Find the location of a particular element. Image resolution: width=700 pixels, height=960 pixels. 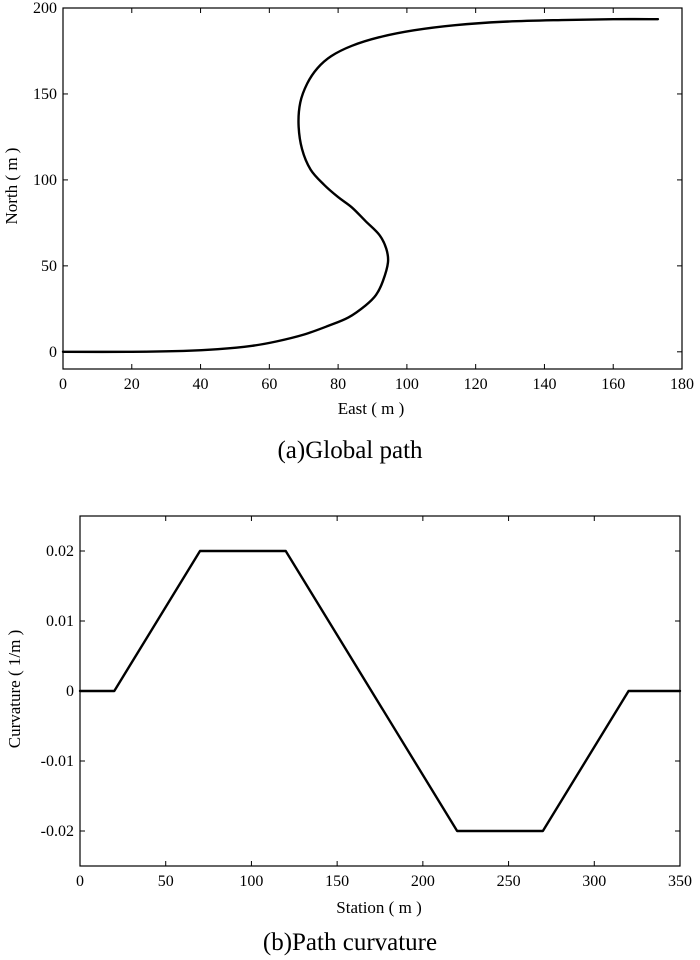

chart-a-x-tick-label: 160 is located at coordinates (613, 384).